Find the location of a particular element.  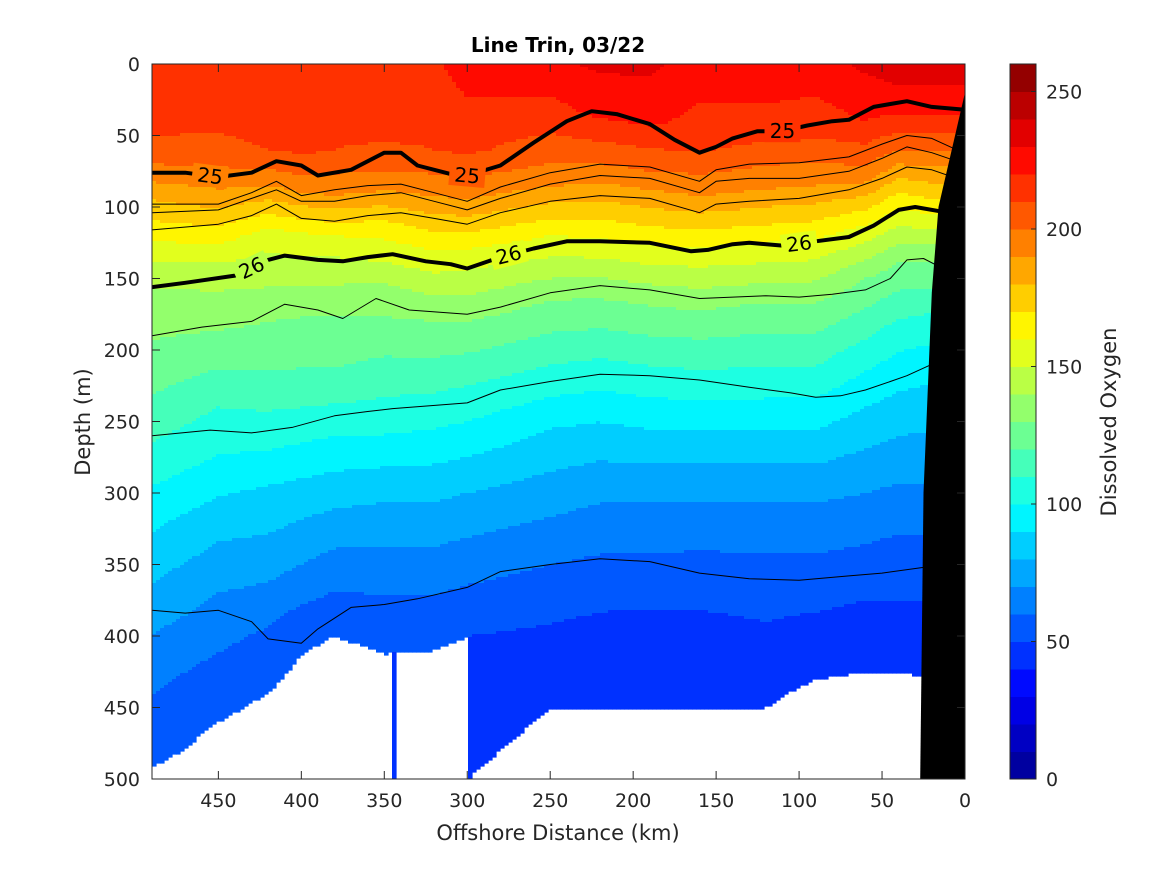

colorbar-tick-label: 50 is located at coordinates (1058, 643).